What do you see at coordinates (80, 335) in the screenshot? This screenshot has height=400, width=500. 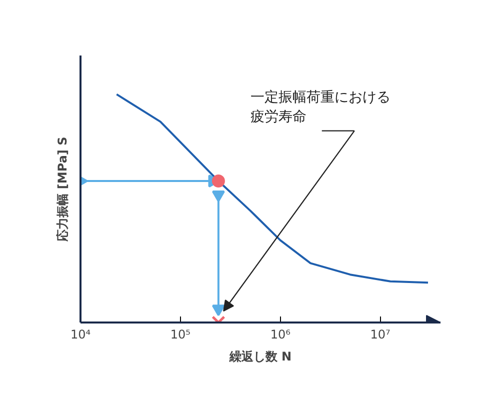 I see `x-tick-label: 10⁴` at bounding box center [80, 335].